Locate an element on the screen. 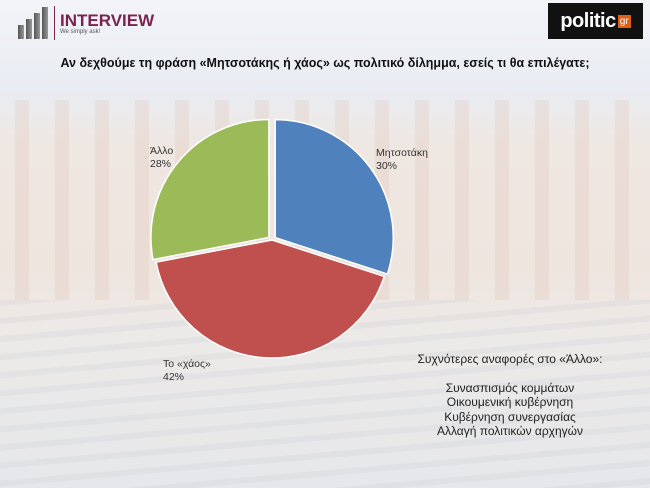  brand-tagline: We simply ask! is located at coordinates (80, 31).